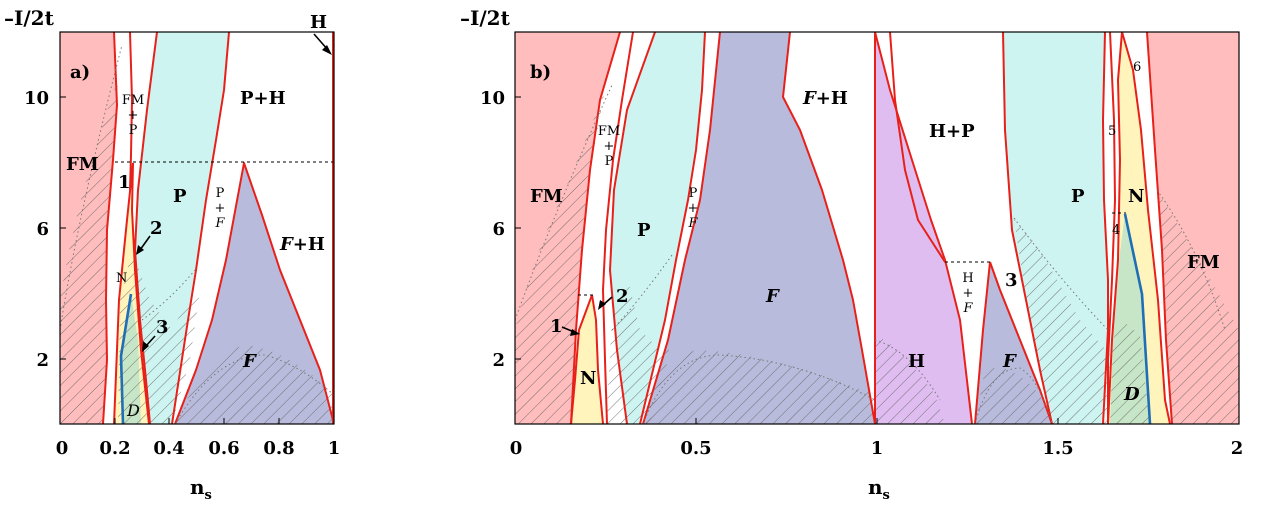  I want to click on label-b-fmp-mid: +, so click(609, 146).